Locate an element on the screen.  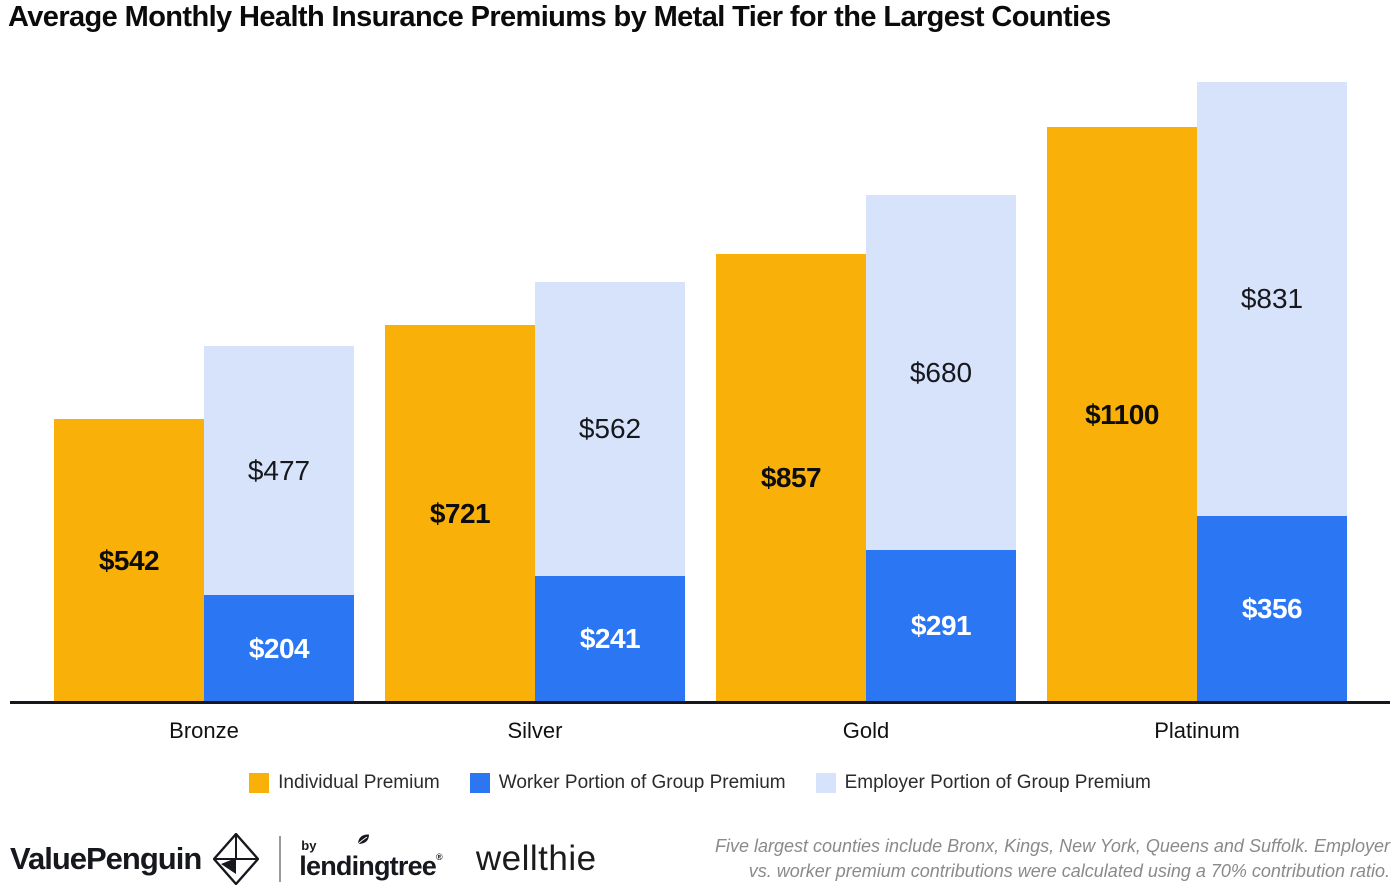
bar-value-label: $291 is located at coordinates (941, 625).